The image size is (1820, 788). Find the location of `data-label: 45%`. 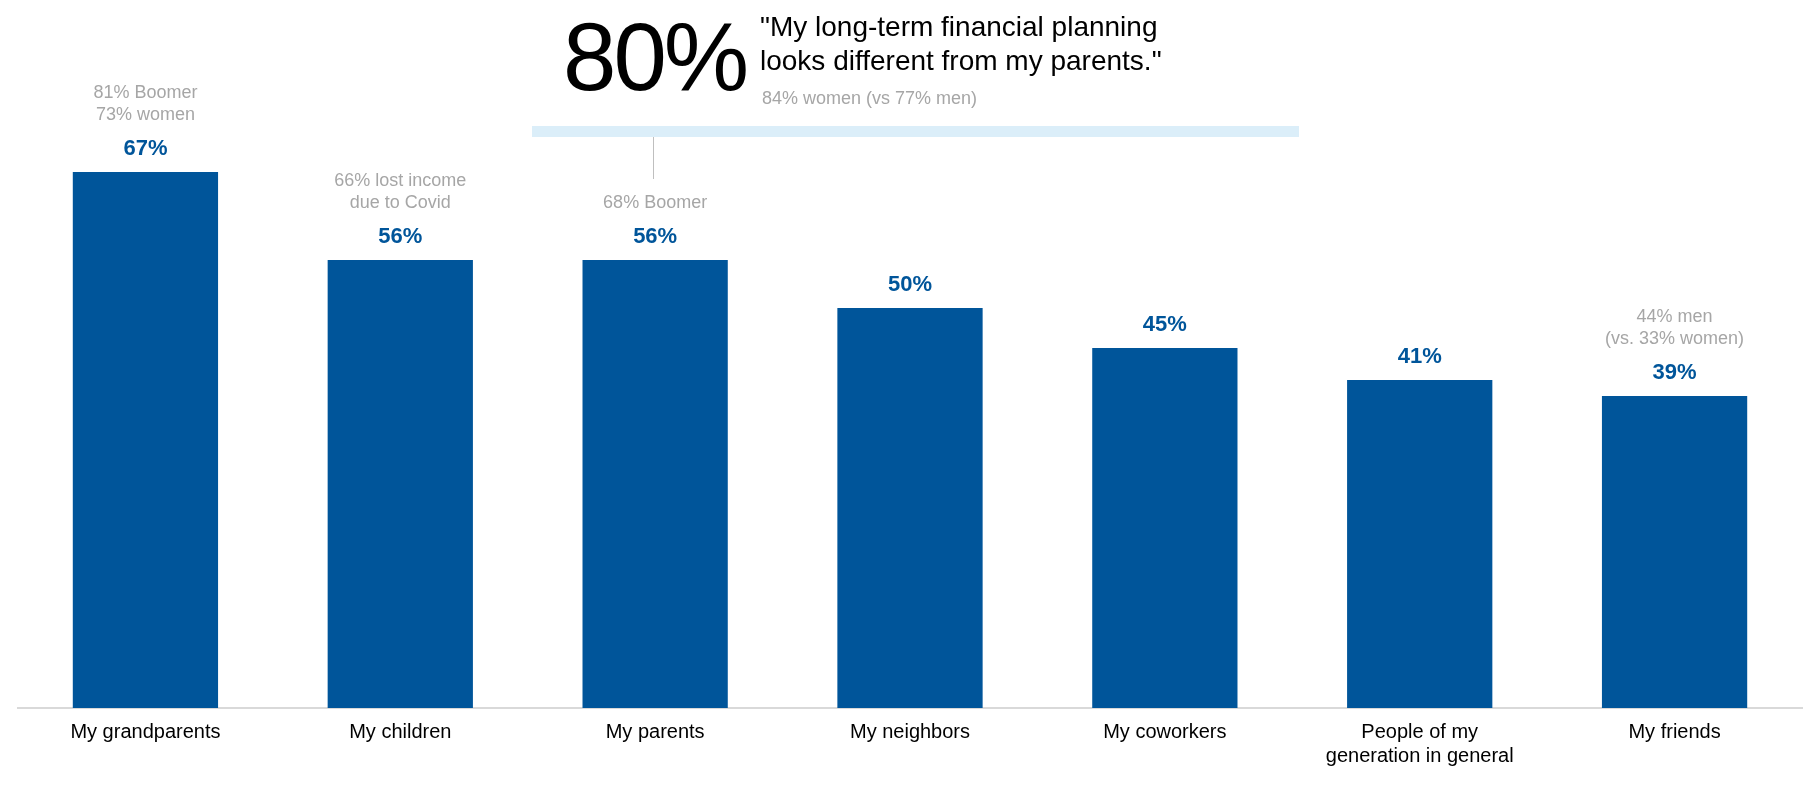

data-label: 45% is located at coordinates (1164, 324).